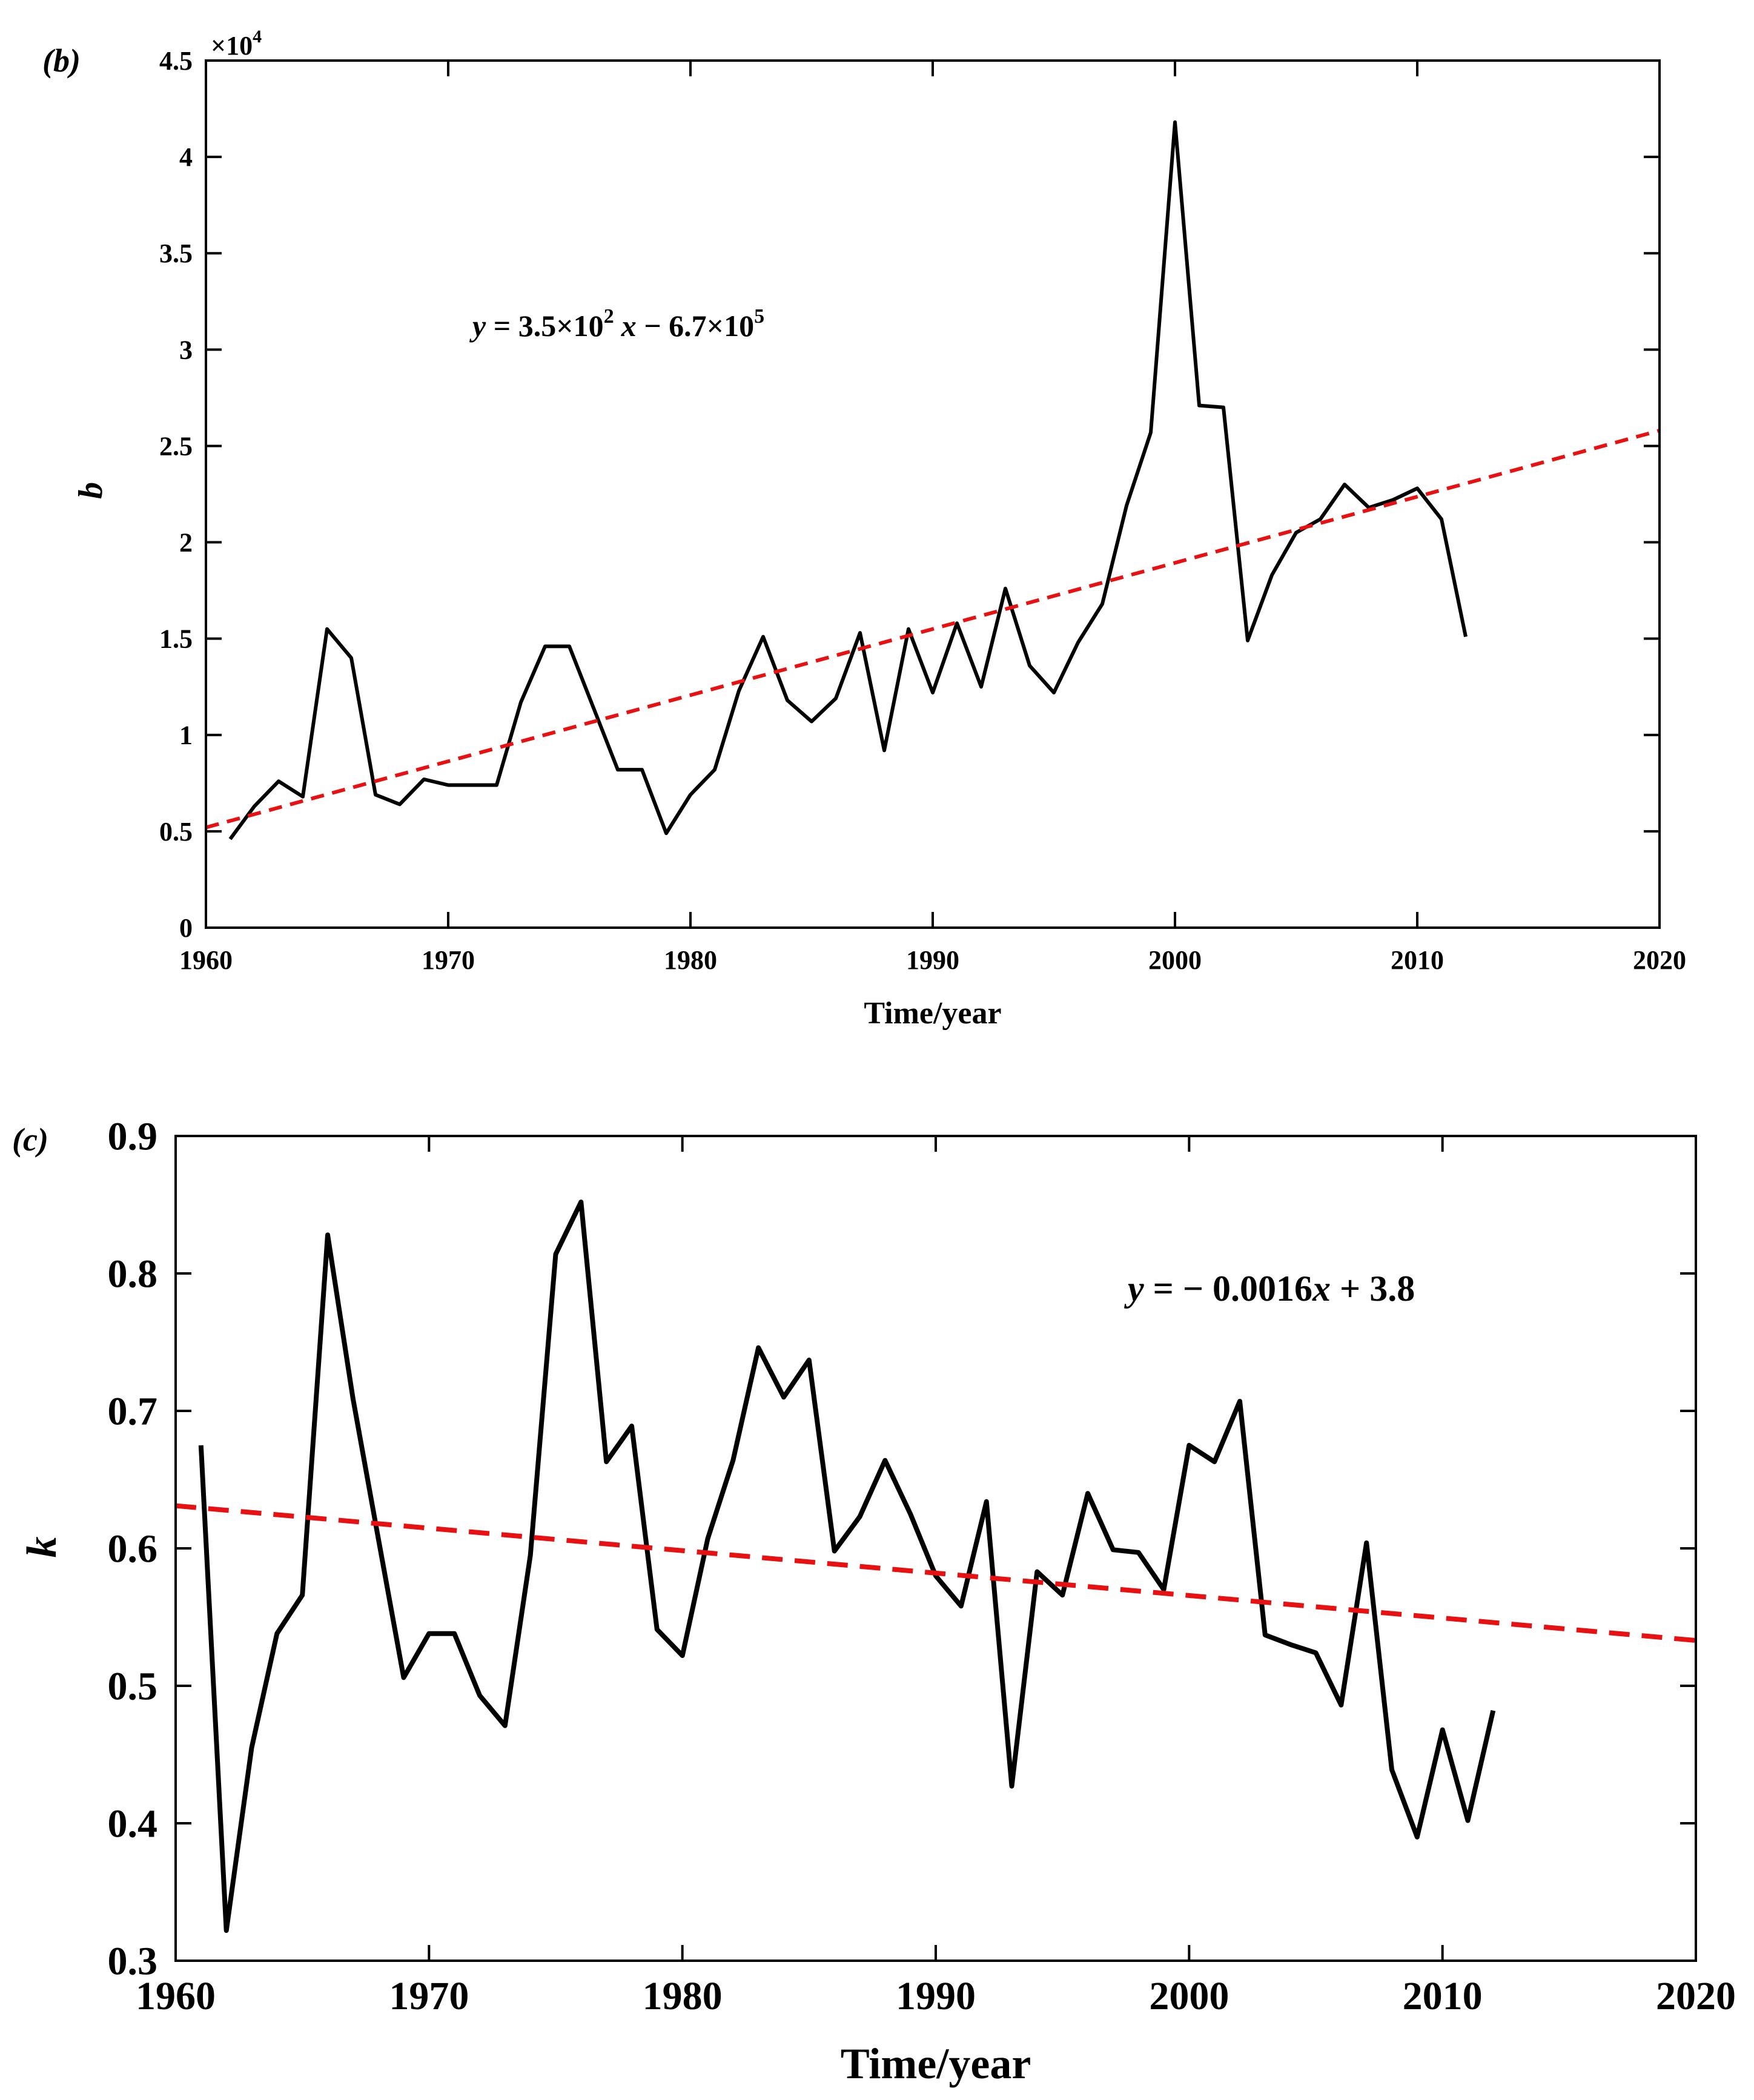  Describe the element at coordinates (133, 1549) in the screenshot. I see `y-tick-label: 0.6` at that location.